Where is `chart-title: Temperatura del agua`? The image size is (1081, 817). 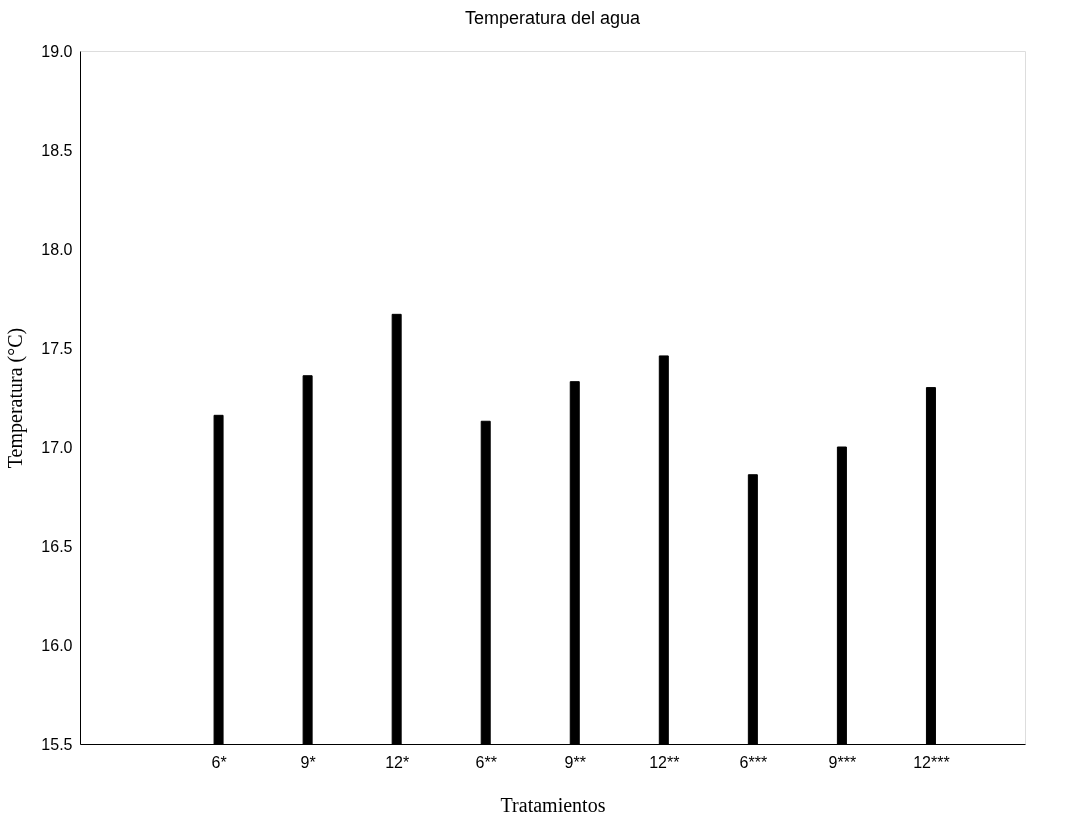
chart-title: Temperatura del agua is located at coordinates (553, 18).